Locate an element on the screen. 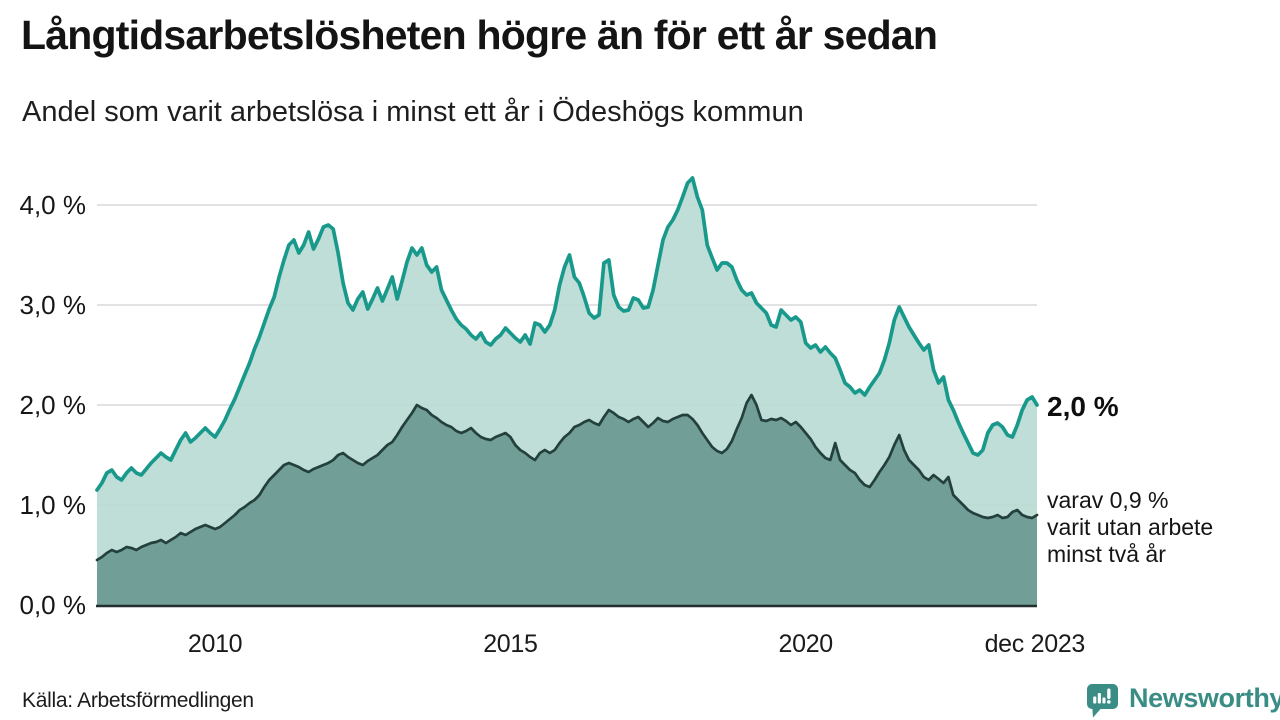 This screenshot has width=1280, height=720. logo-exclamation-bar is located at coordinates (1109, 693).